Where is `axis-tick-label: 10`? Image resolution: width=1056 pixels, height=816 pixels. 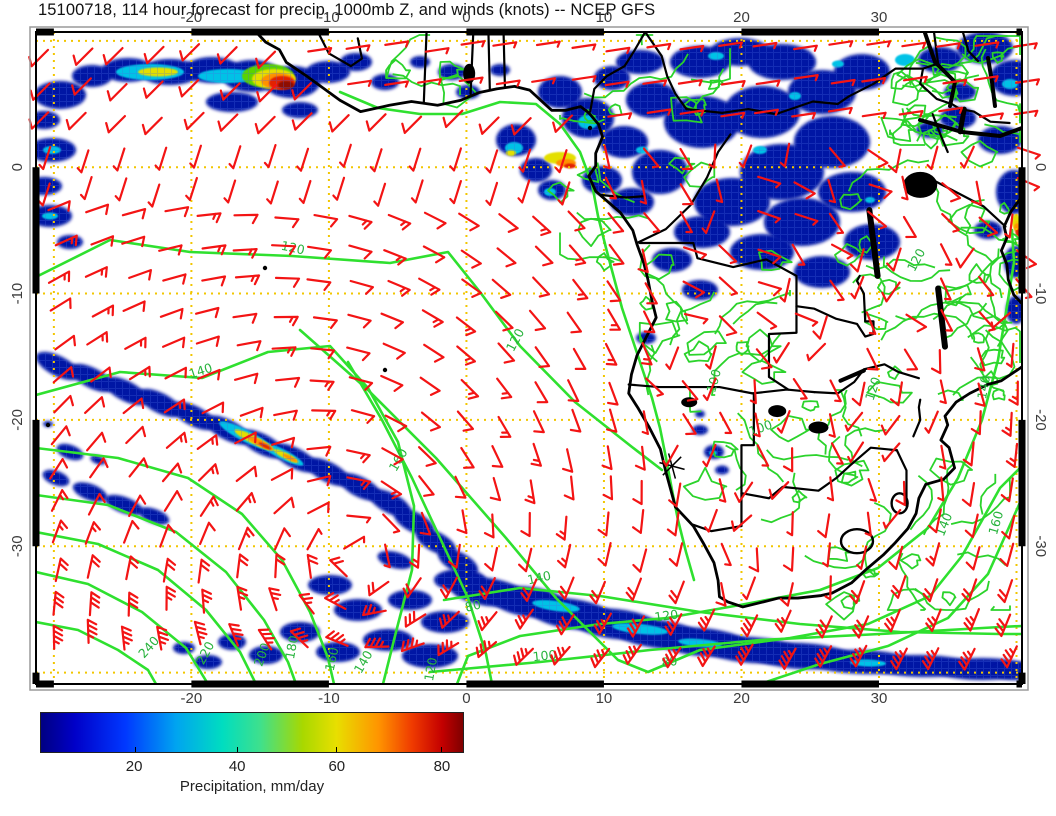
axis-tick-label: 10 is located at coordinates (604, 698).